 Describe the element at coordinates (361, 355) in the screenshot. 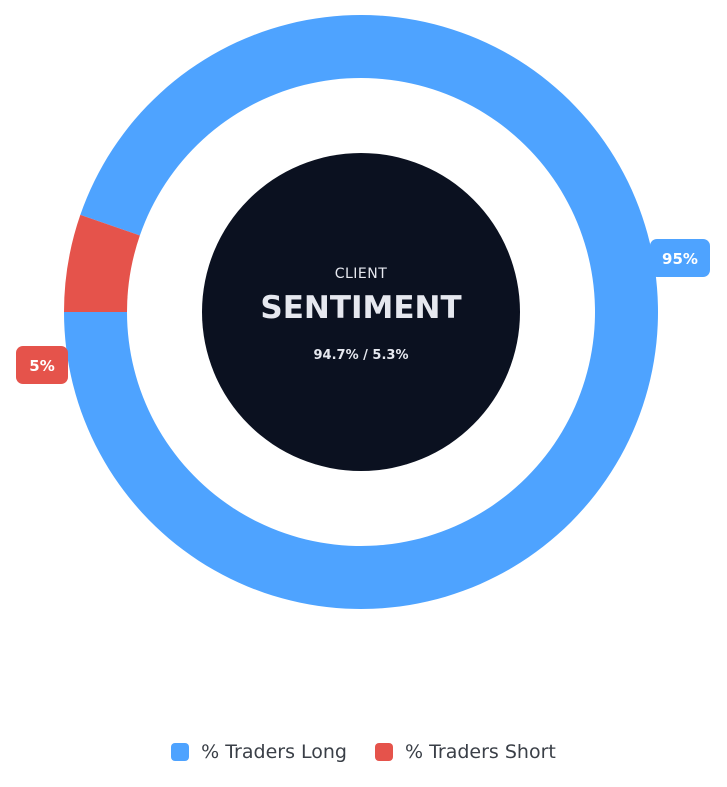

I see `center-label-ratio: 94.7% / 5.3%` at that location.